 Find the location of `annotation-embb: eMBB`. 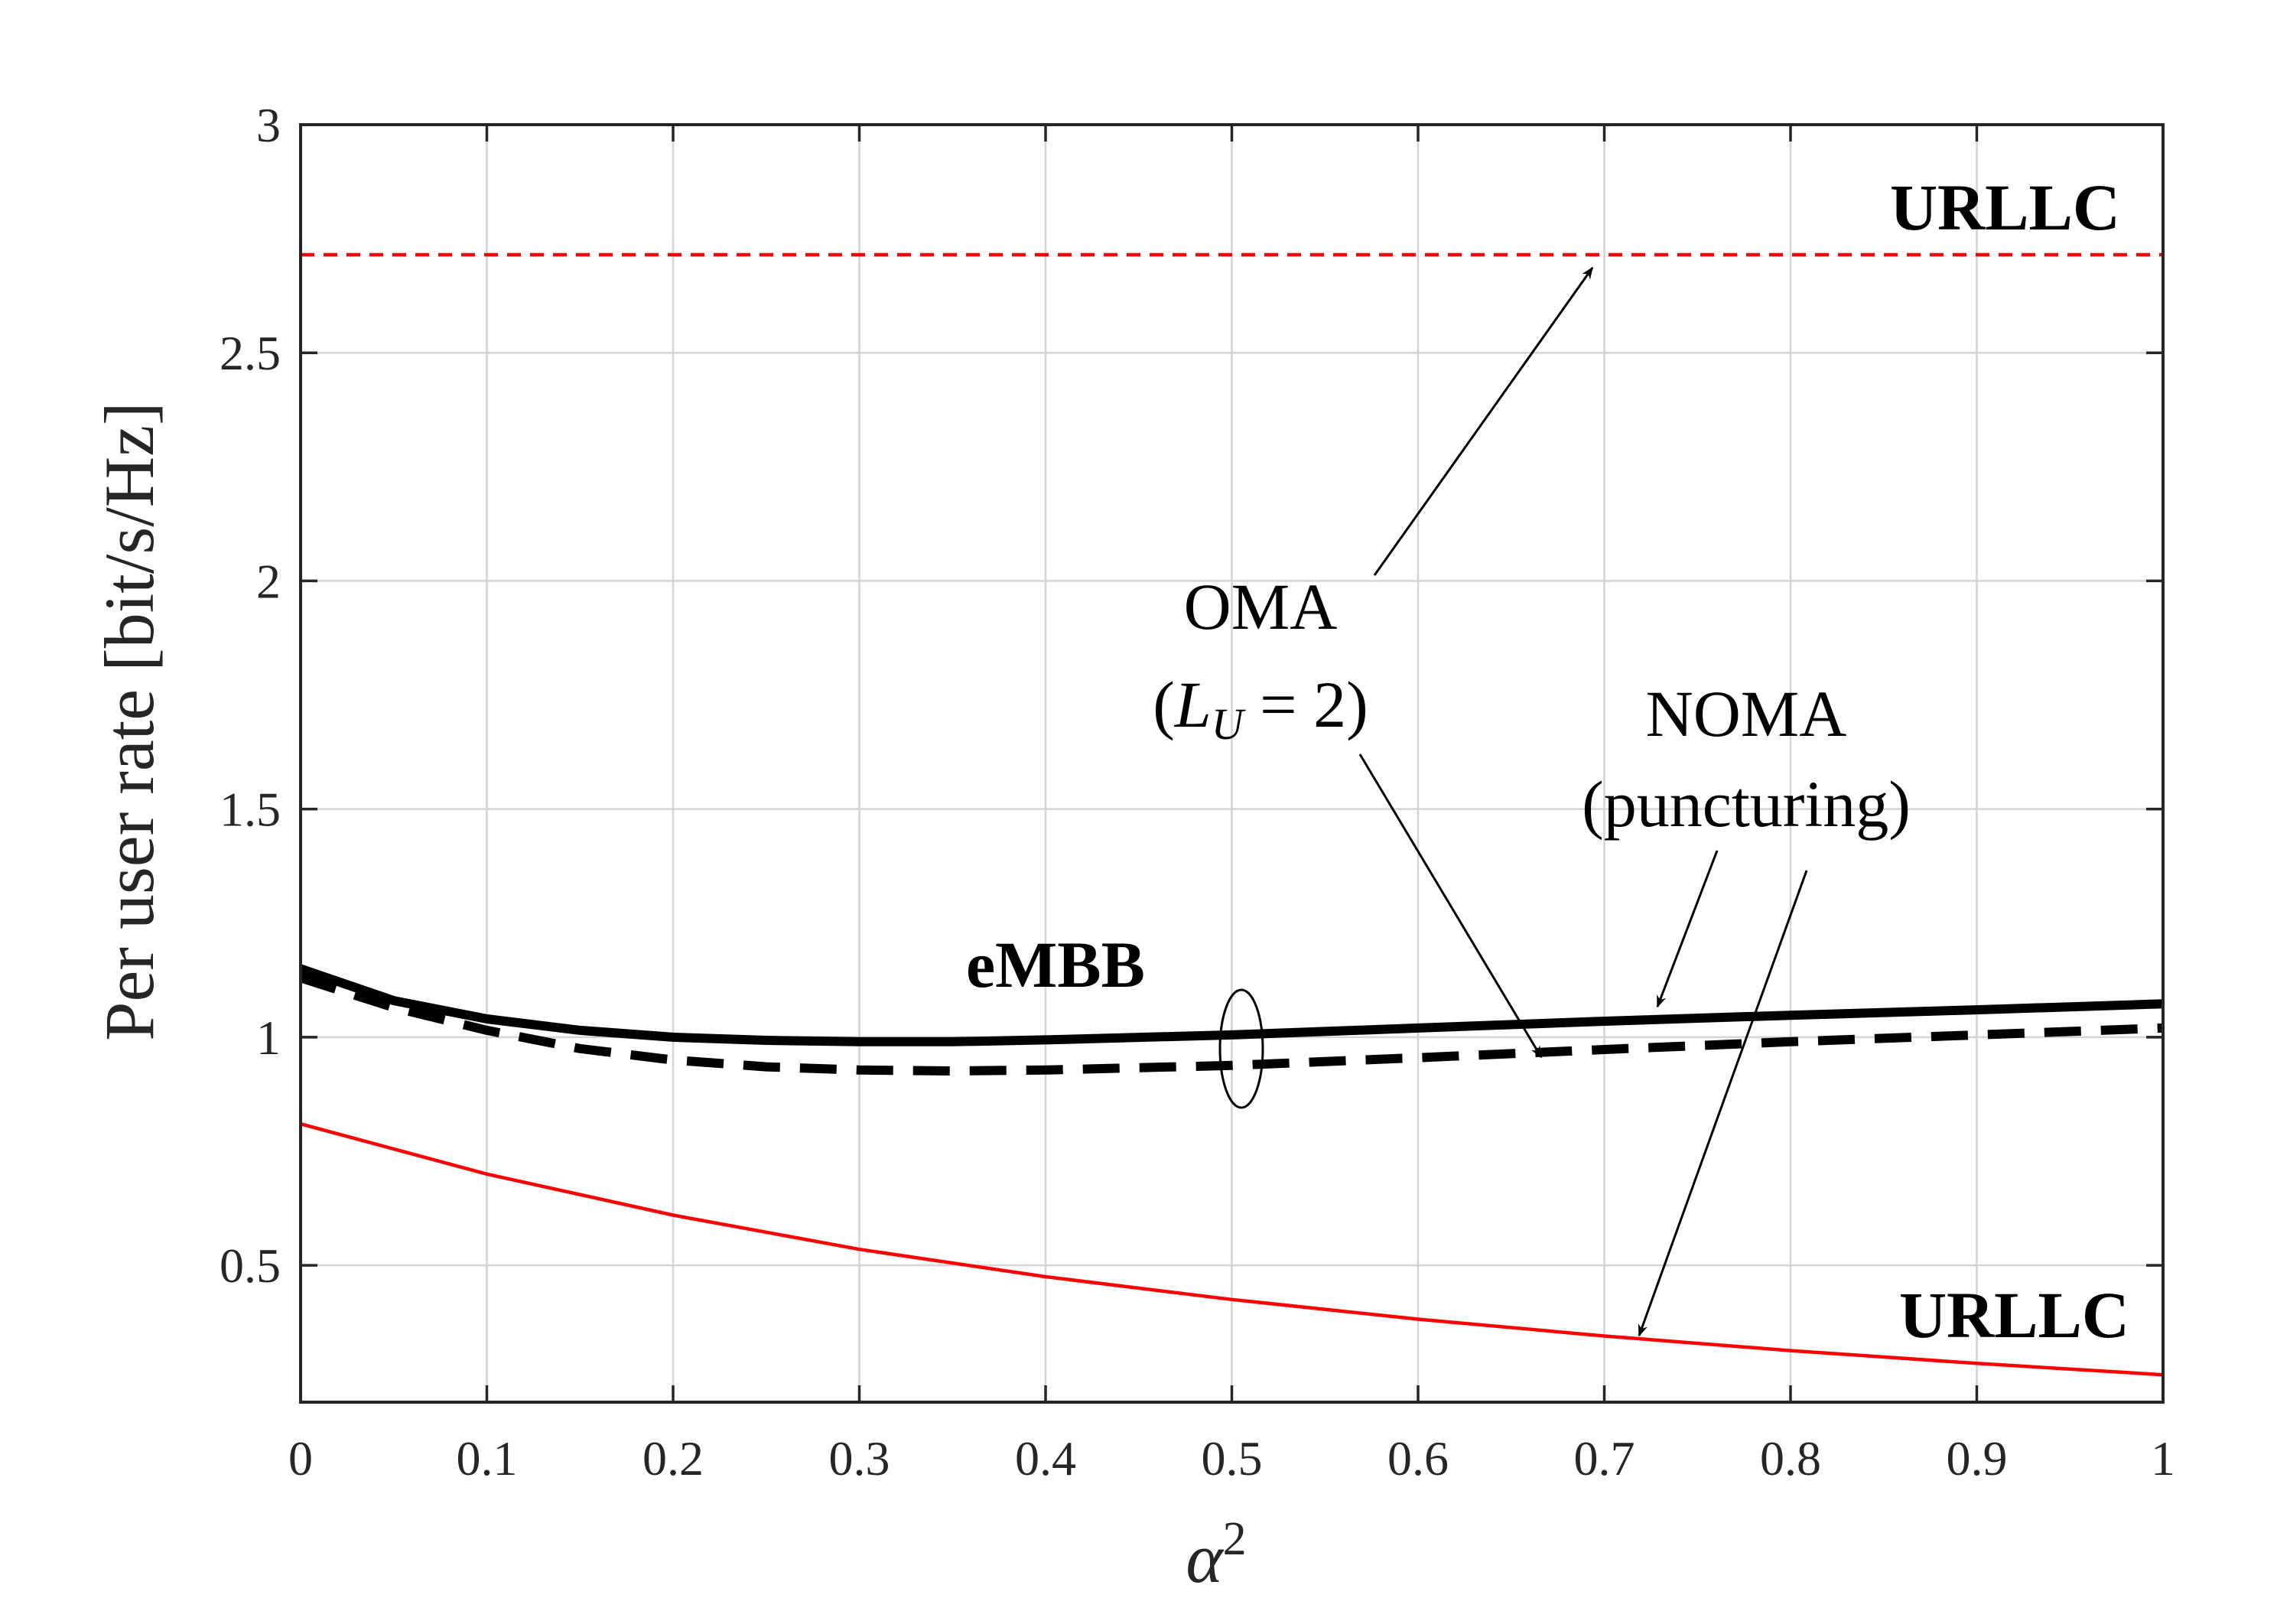

annotation-embb: eMBB is located at coordinates (1055, 964).